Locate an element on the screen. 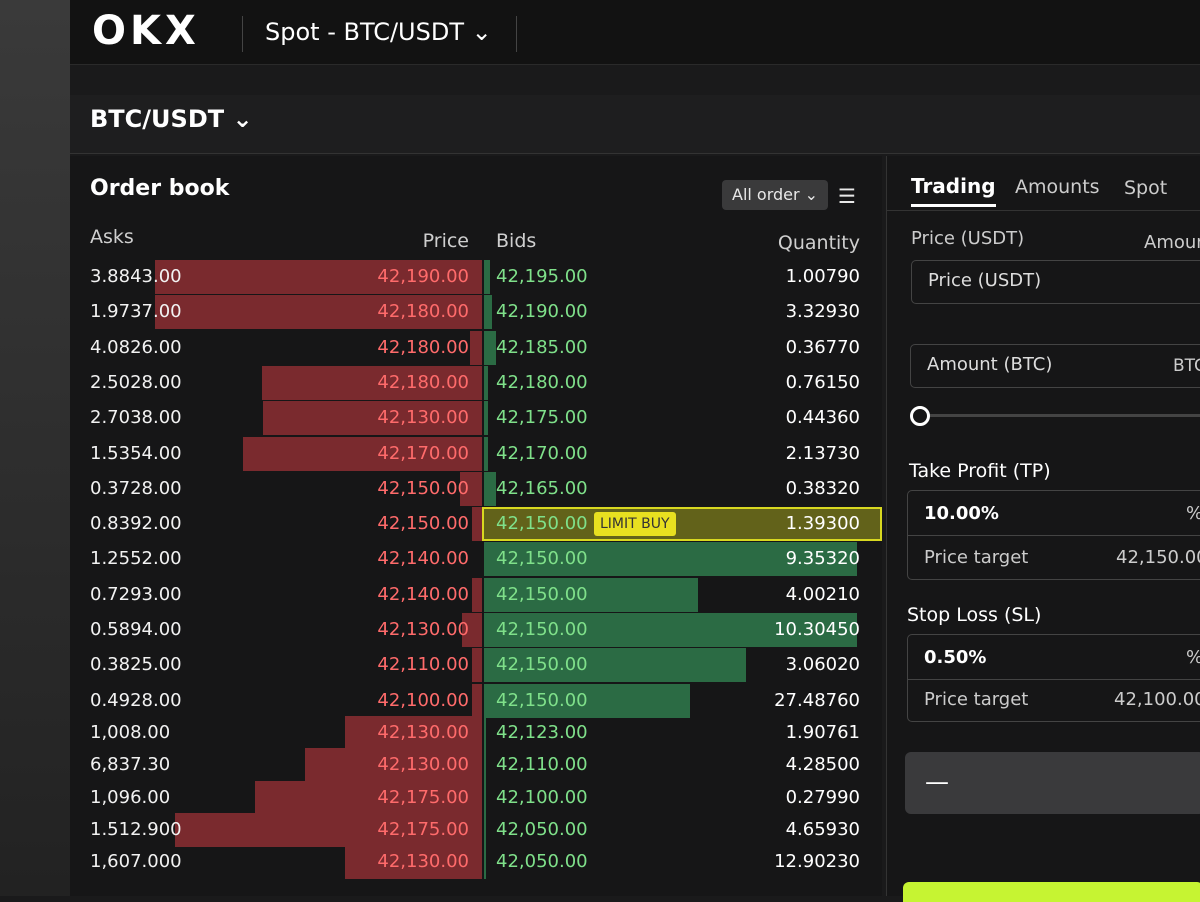 Image resolution: width=1200 pixels, height=902 pixels. limit-buy-badge: LIMIT BUY is located at coordinates (635, 524).